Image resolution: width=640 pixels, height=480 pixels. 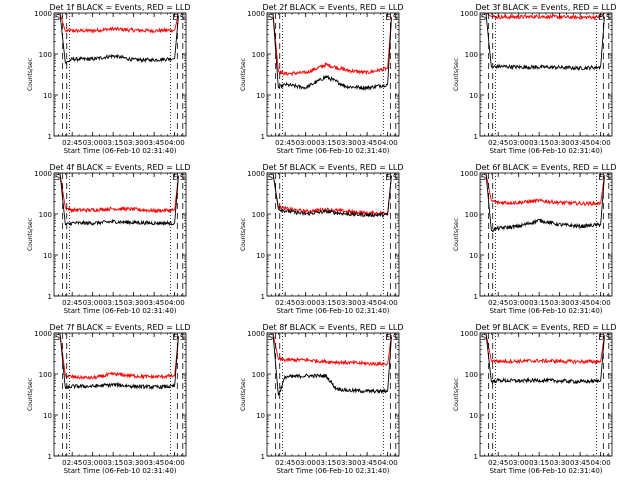 I want to click on panel-title: Det 1f BLACK = Events, RED = LLD, so click(x=119, y=7).